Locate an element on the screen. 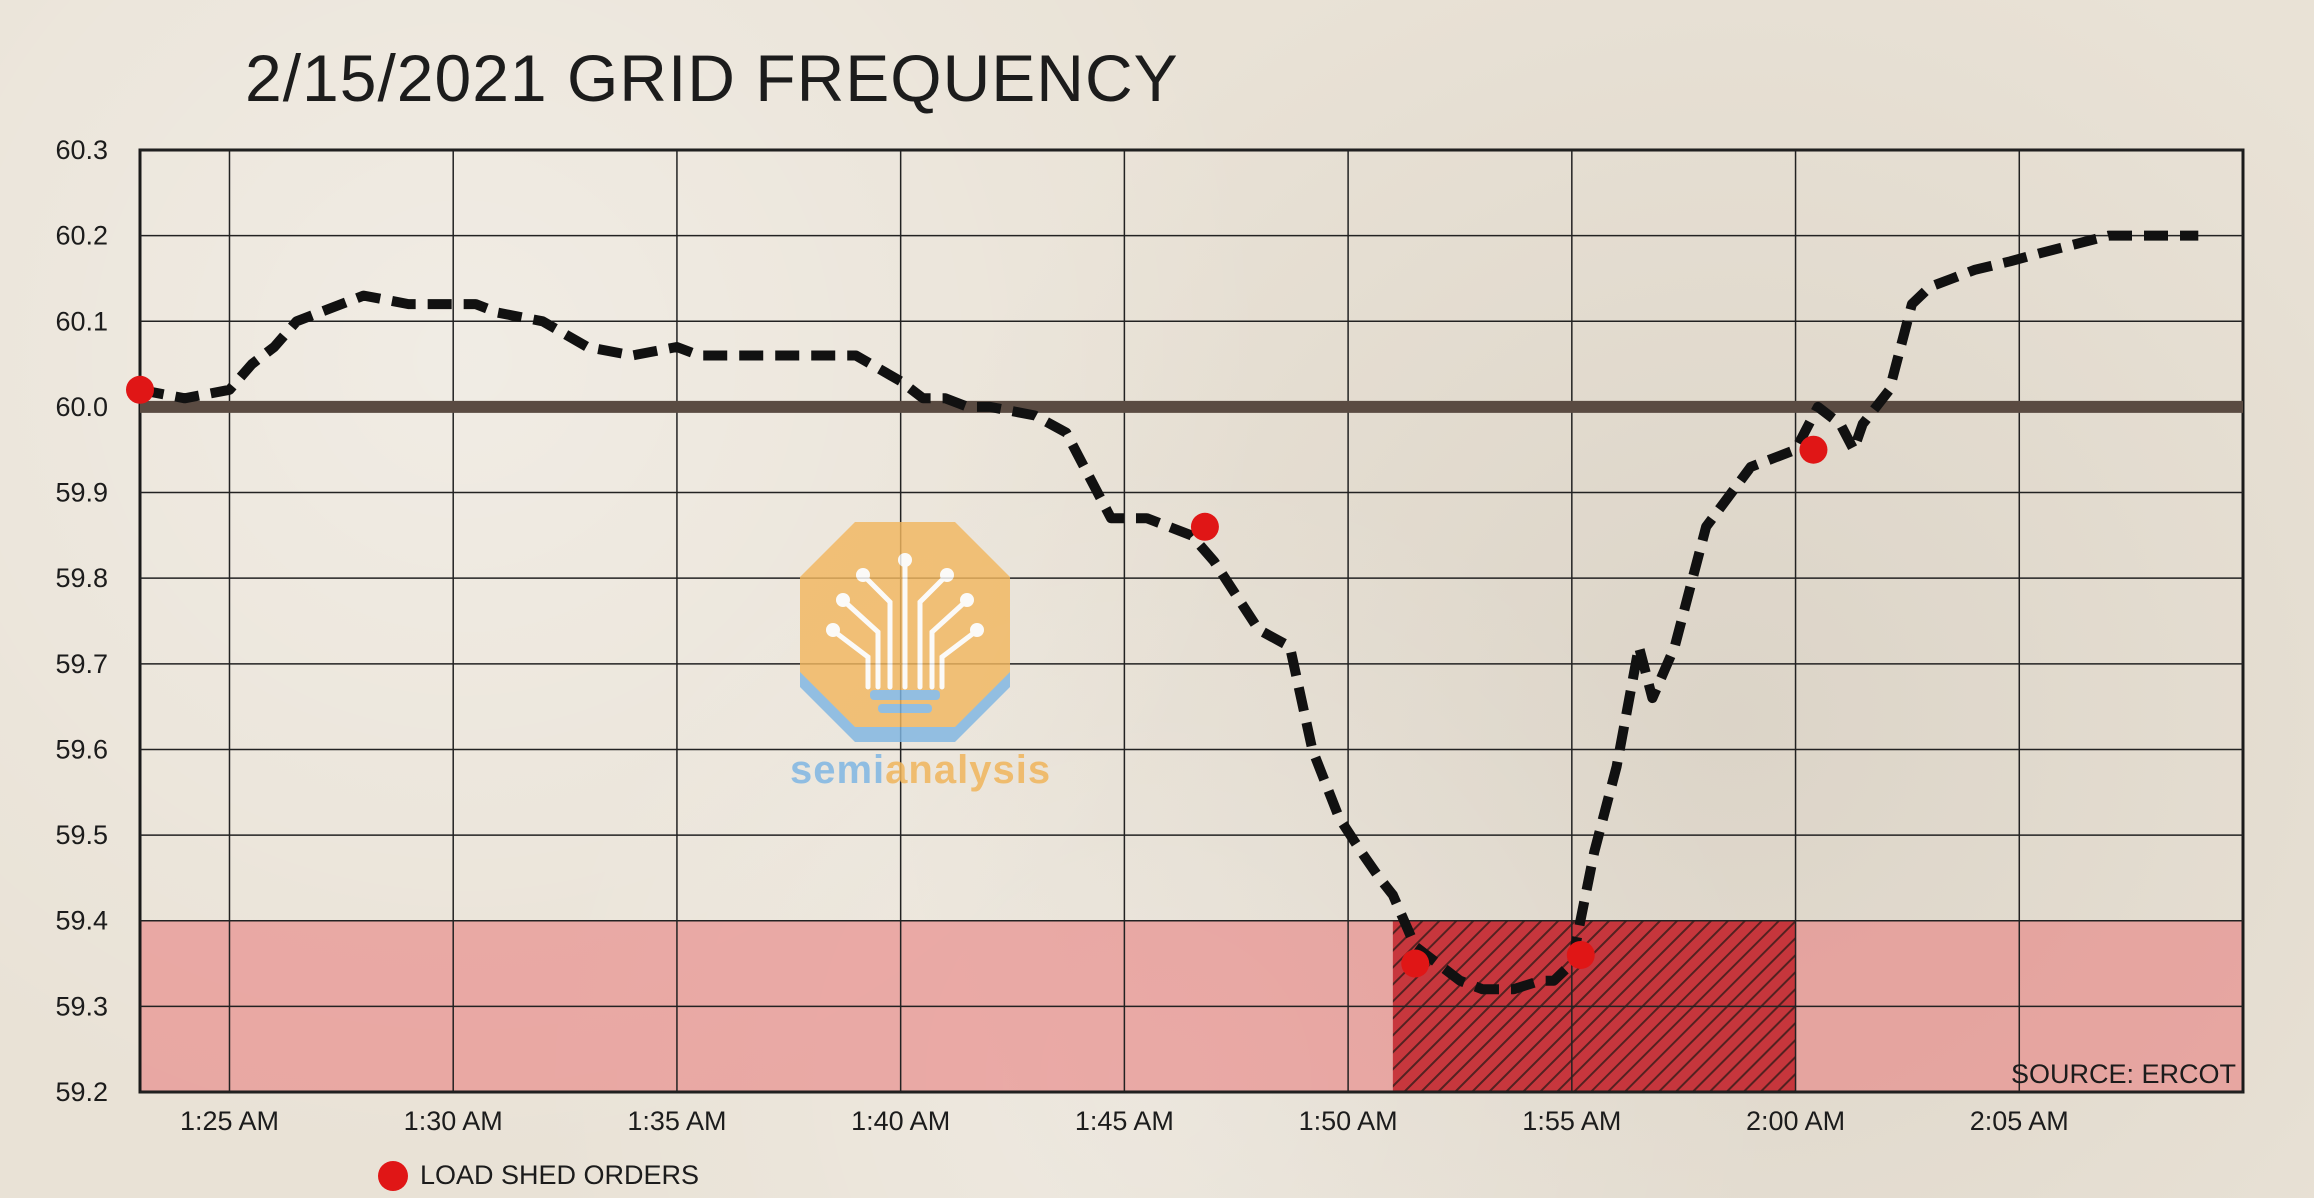 The image size is (2314, 1198). y-tick-label: 60.1 is located at coordinates (81, 321).